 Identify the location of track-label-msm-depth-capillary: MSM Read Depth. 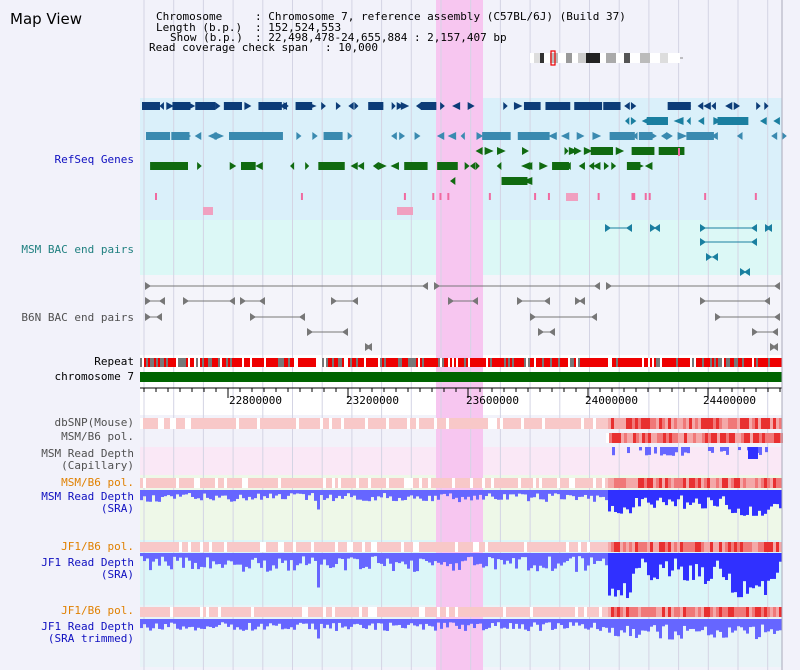
(87, 453).